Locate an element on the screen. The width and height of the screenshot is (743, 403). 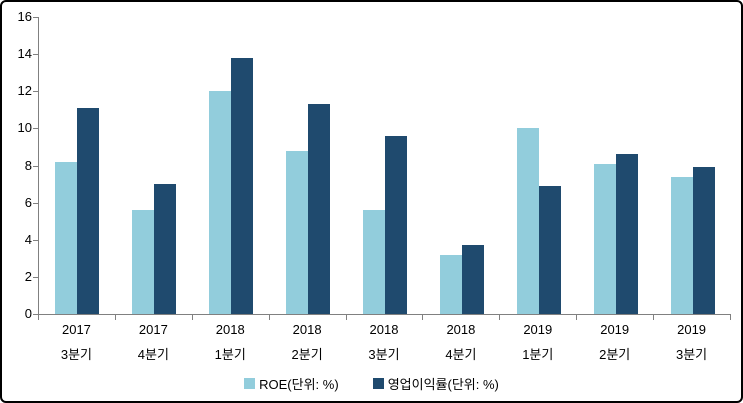
y-axis-label: 6 is located at coordinates (28, 202).